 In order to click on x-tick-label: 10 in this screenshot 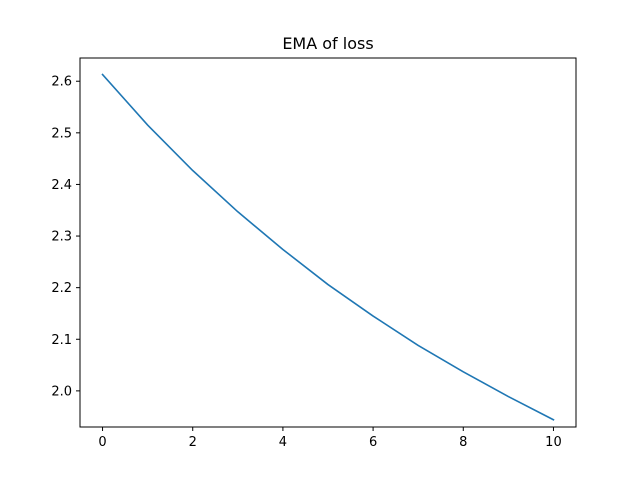, I will do `click(553, 442)`.